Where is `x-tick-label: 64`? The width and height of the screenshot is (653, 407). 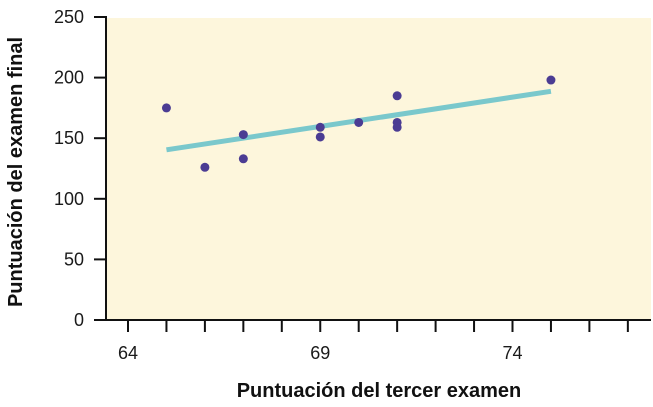 x-tick-label: 64 is located at coordinates (128, 353).